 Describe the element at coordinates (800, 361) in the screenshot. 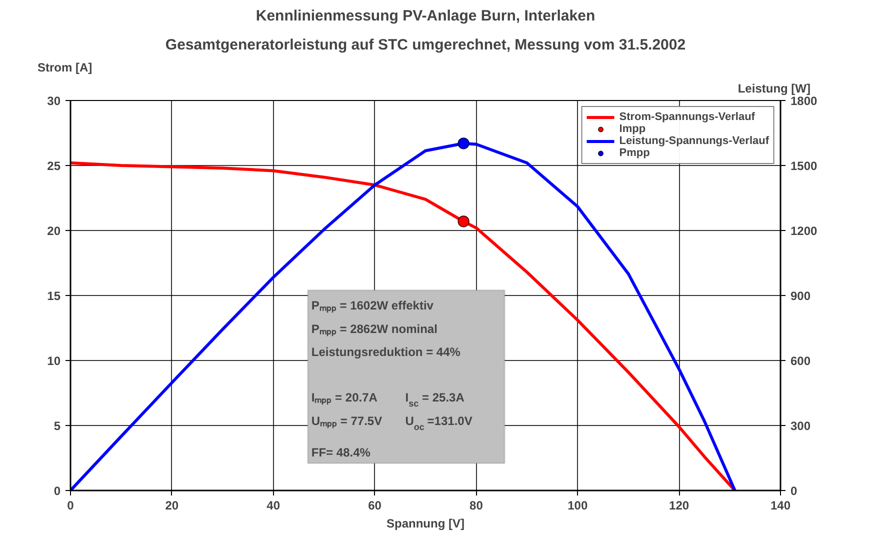

I see `y2-tick-label: 600` at that location.